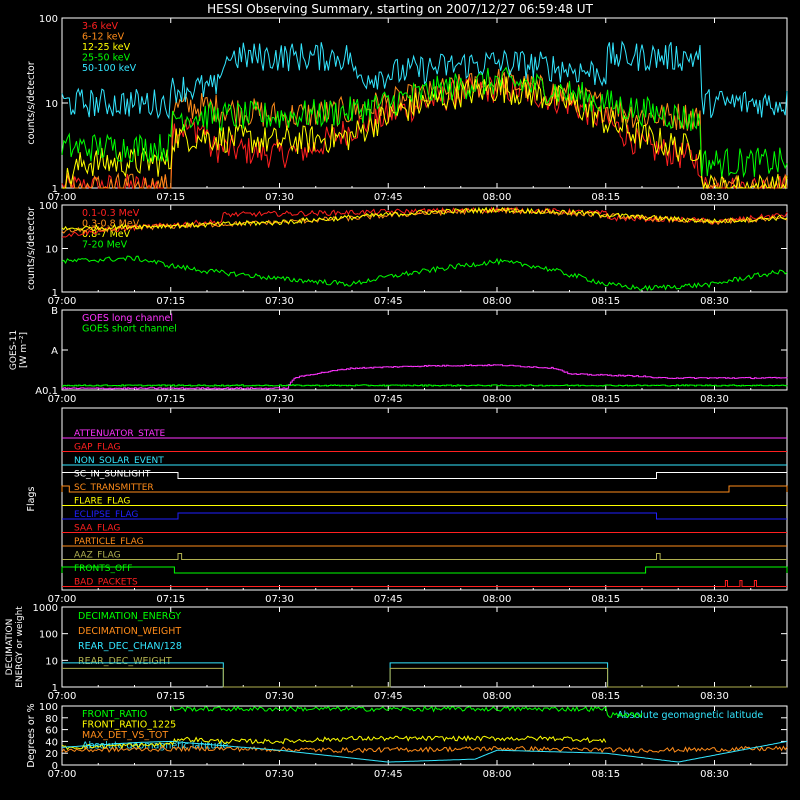  What do you see at coordinates (106, 47) in the screenshot?
I see `panel1-legend-12-25-kev: 12-25 keV` at bounding box center [106, 47].